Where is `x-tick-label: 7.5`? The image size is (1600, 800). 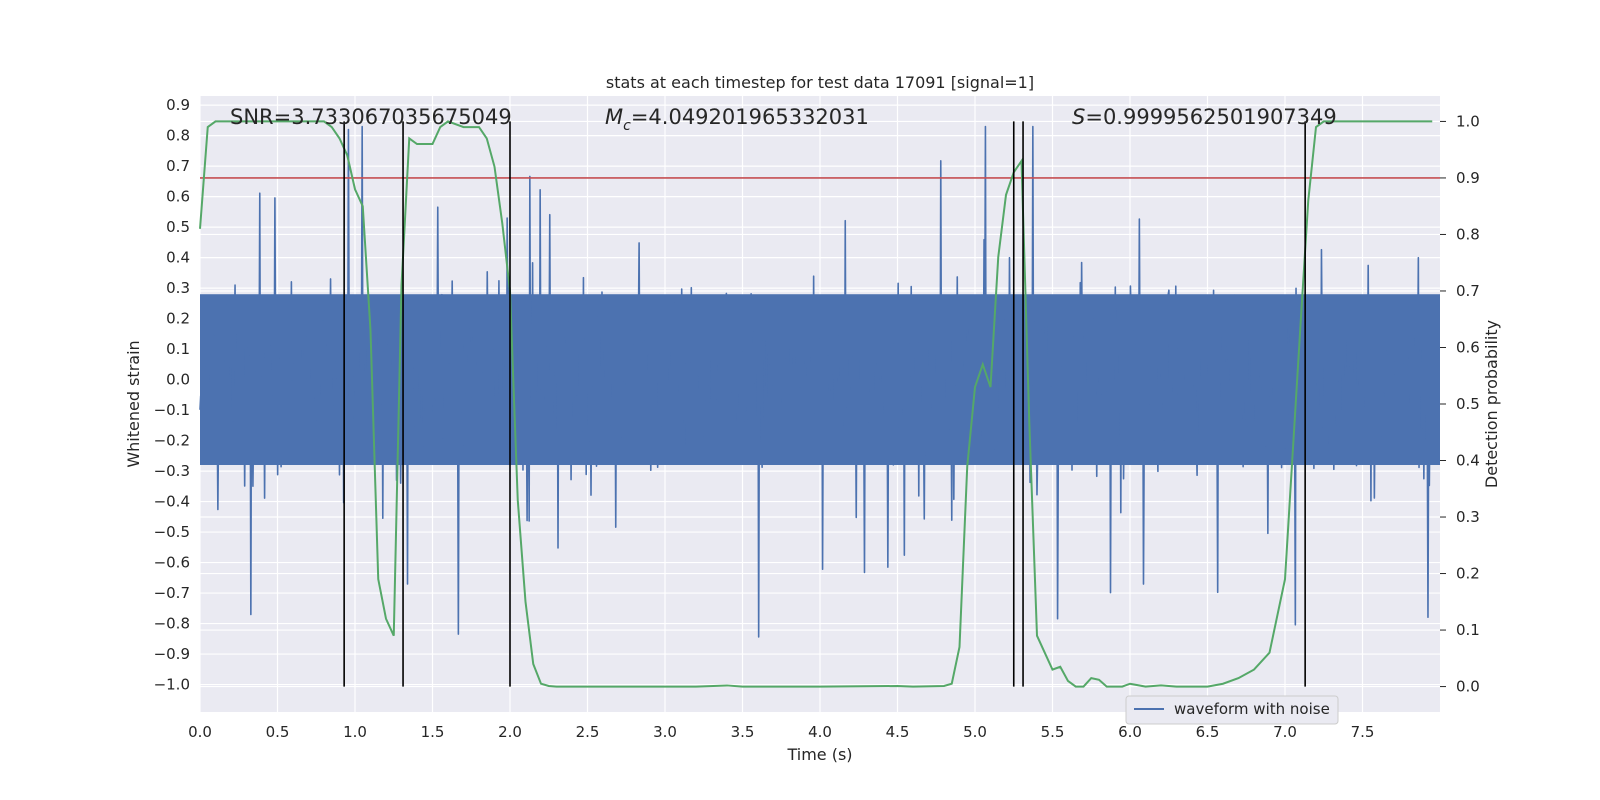 x-tick-label: 7.5 is located at coordinates (1363, 732).